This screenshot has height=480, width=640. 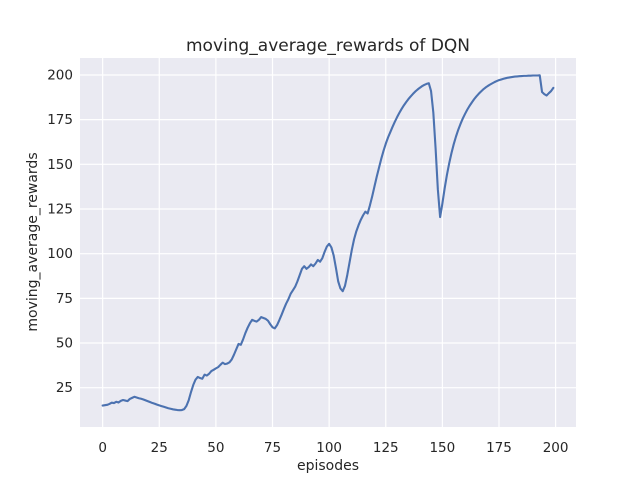 What do you see at coordinates (272, 448) in the screenshot?
I see `x-tick-label: 75` at bounding box center [272, 448].